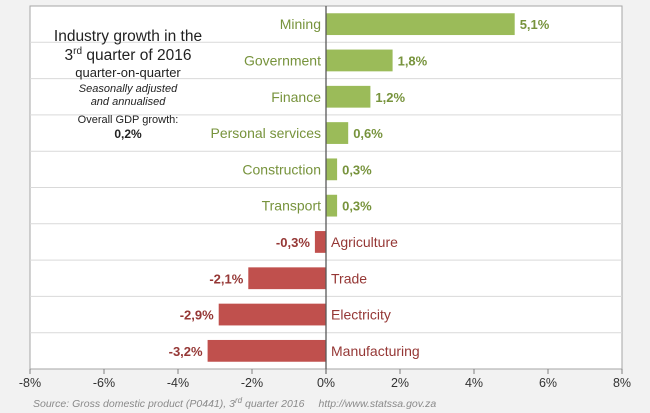 Image resolution: width=650 pixels, height=413 pixels. What do you see at coordinates (128, 134) in the screenshot?
I see `gdp-annotation-value: 0,2%` at bounding box center [128, 134].